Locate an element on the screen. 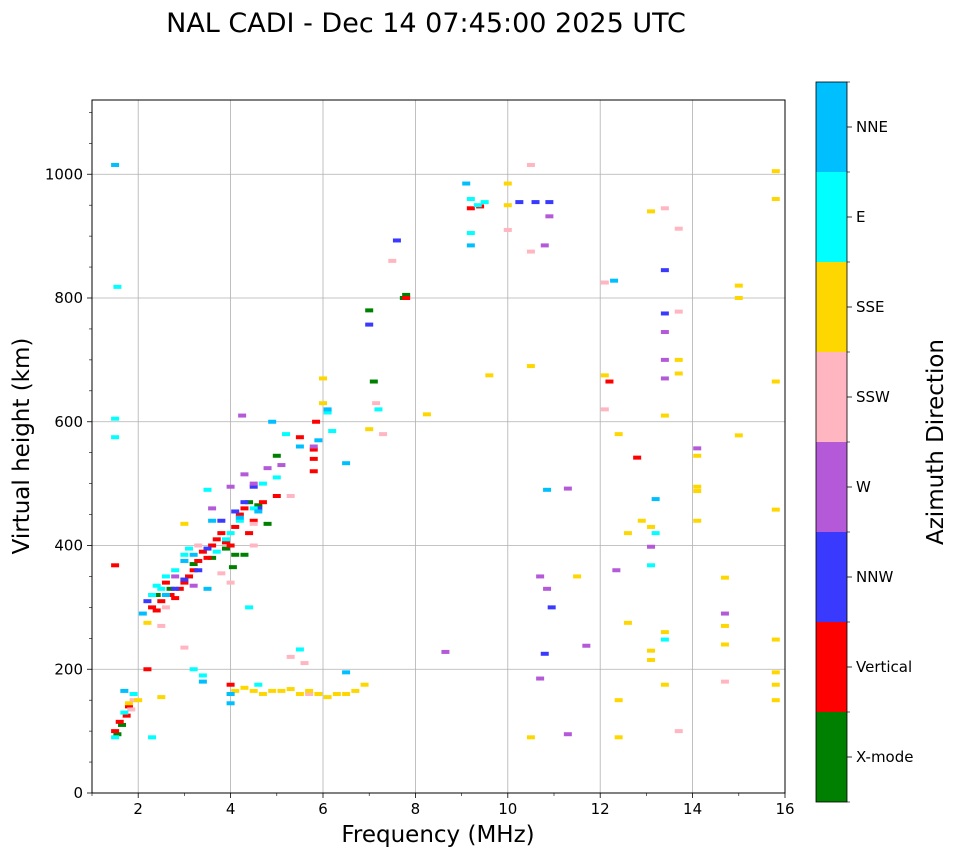  y-tick-label: 1000 is located at coordinates (64, 174).